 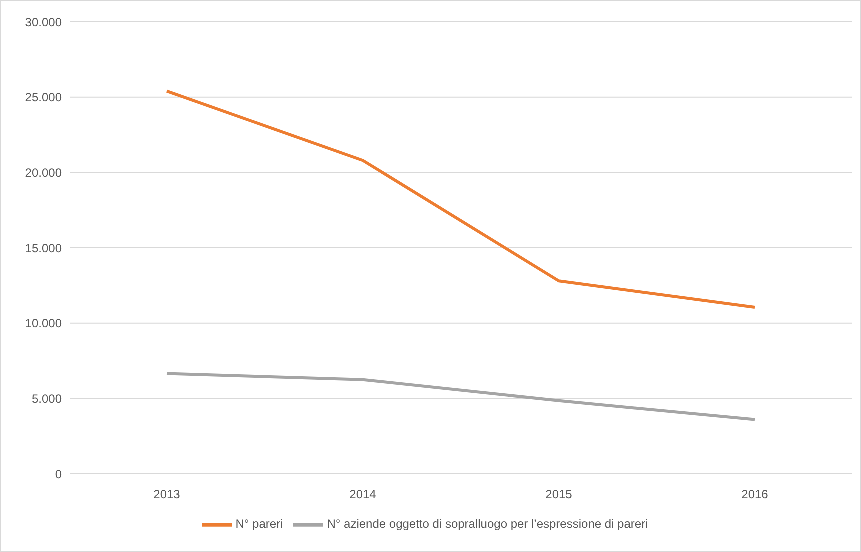 I want to click on line-series, so click(x=461, y=397).